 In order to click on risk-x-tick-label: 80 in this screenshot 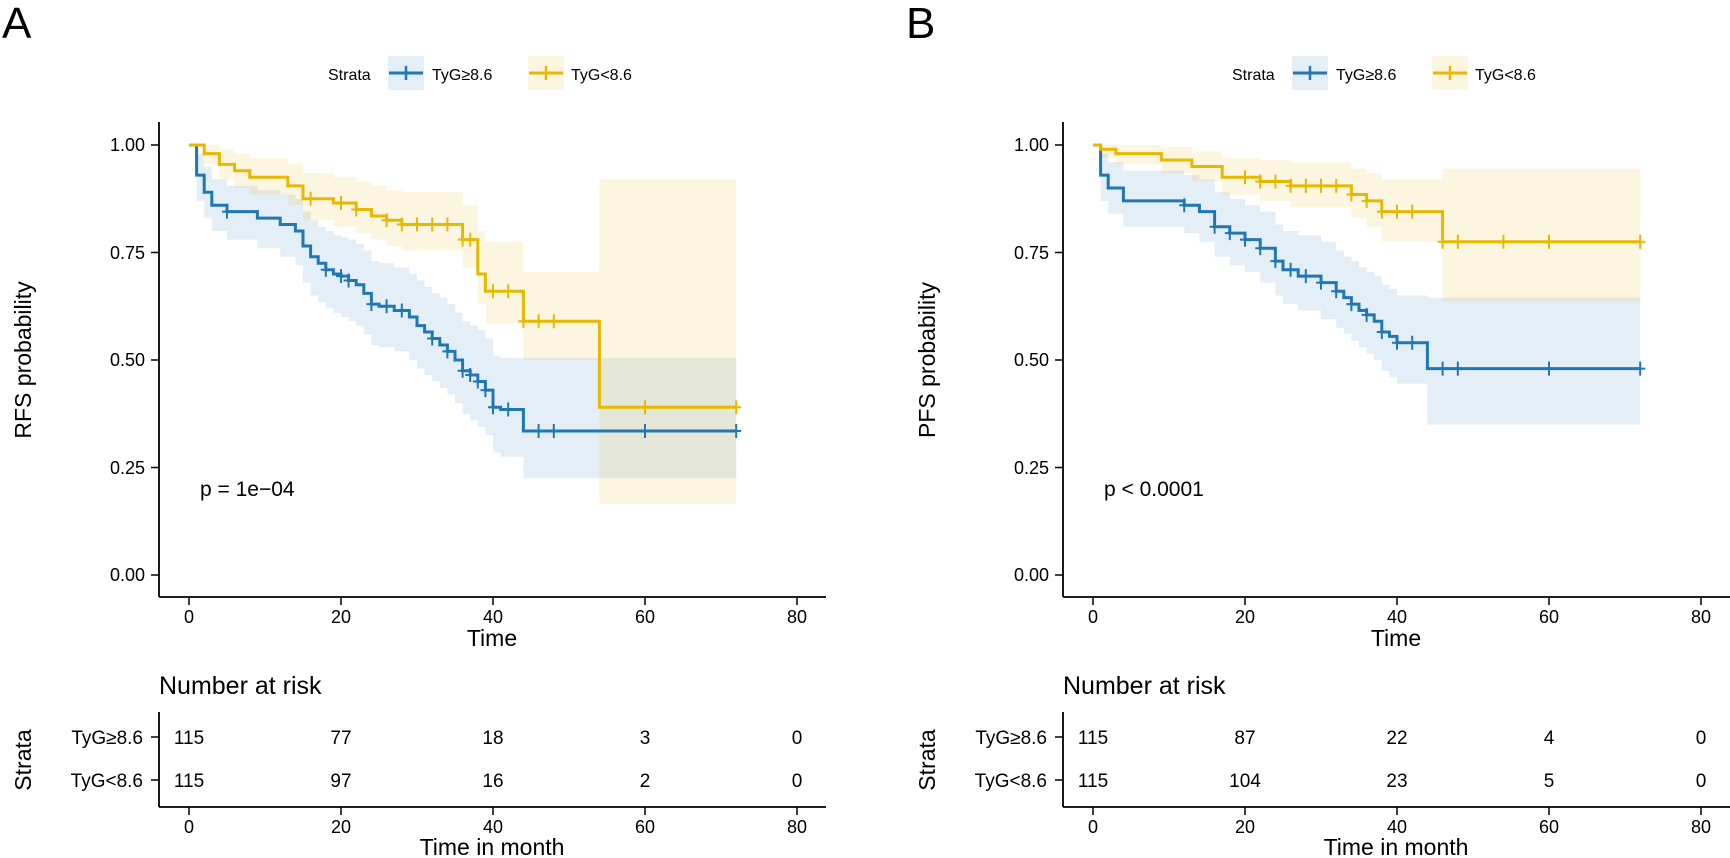, I will do `click(797, 827)`.